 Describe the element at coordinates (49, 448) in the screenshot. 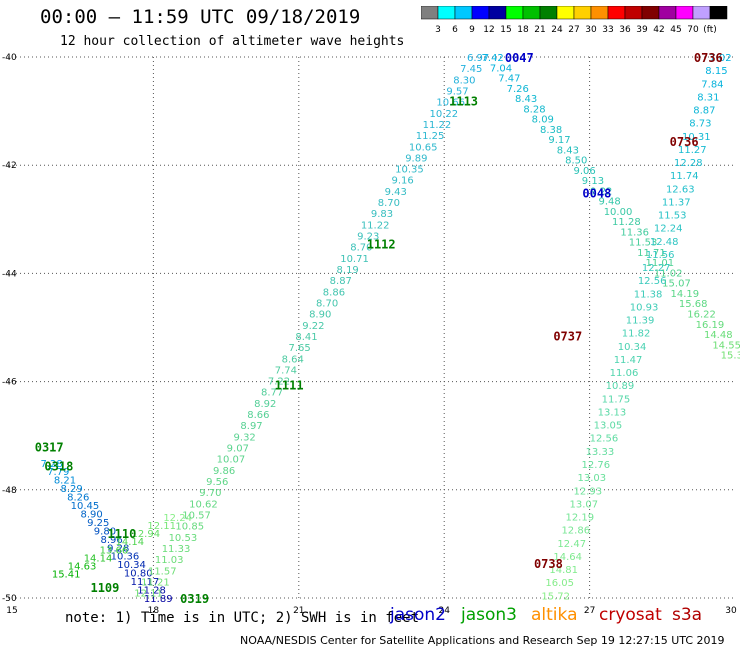

I see `pass-label-jason3: 0317` at that location.